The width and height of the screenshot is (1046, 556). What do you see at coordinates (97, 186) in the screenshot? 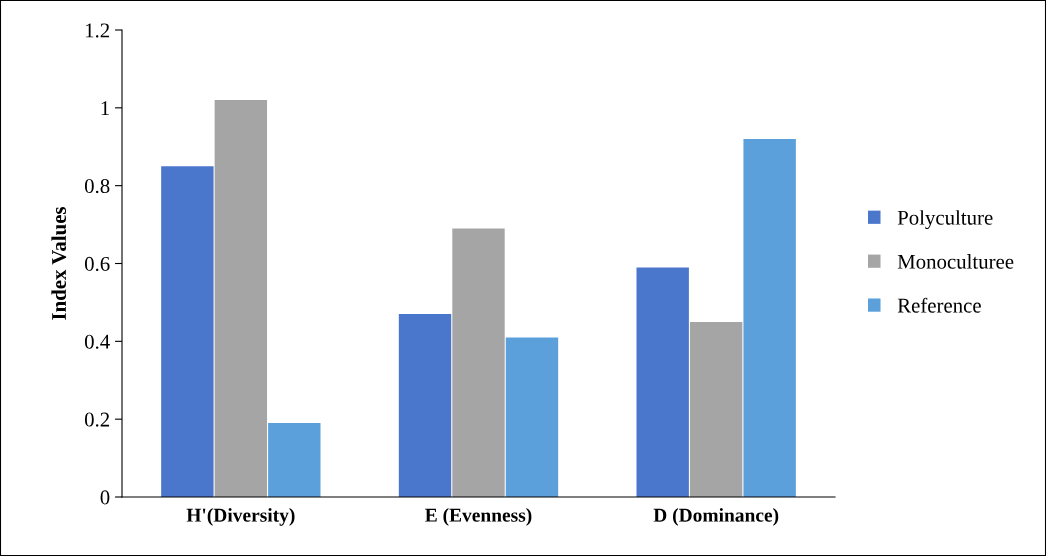
I see `y-tick-label: 0.8` at bounding box center [97, 186].